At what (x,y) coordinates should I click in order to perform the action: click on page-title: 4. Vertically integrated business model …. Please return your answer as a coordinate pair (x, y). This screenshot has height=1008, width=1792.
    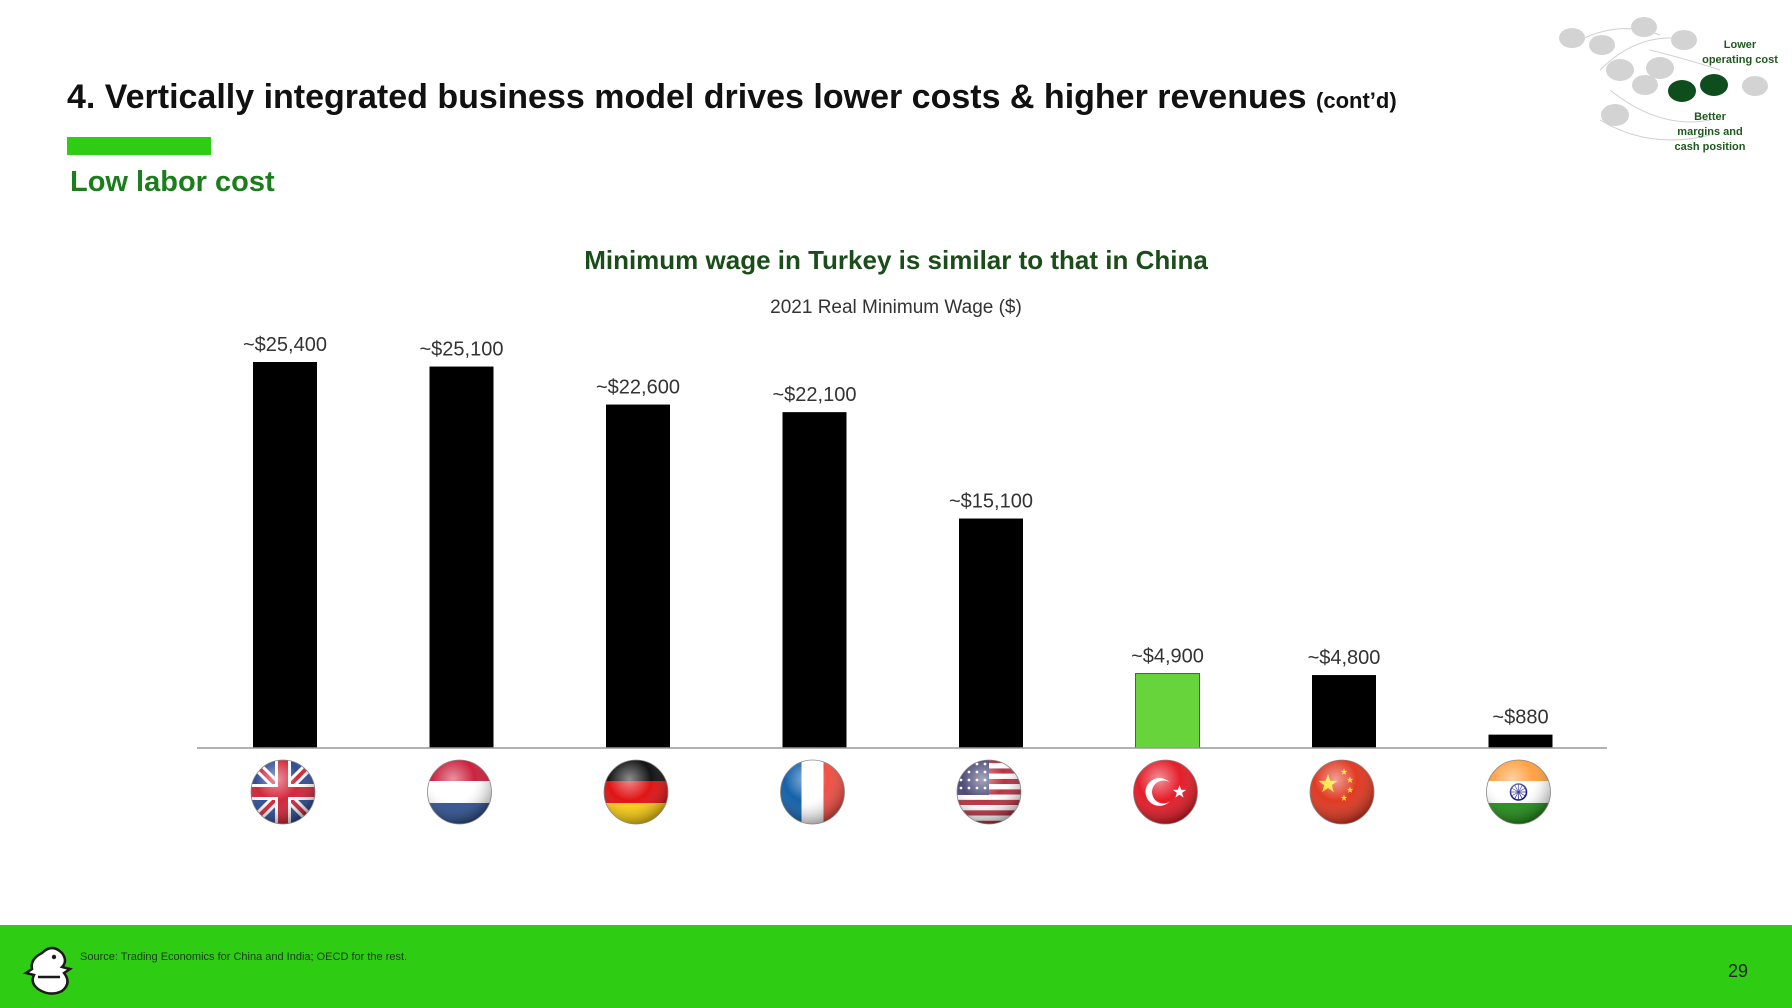
    Looking at the image, I should click on (732, 97).